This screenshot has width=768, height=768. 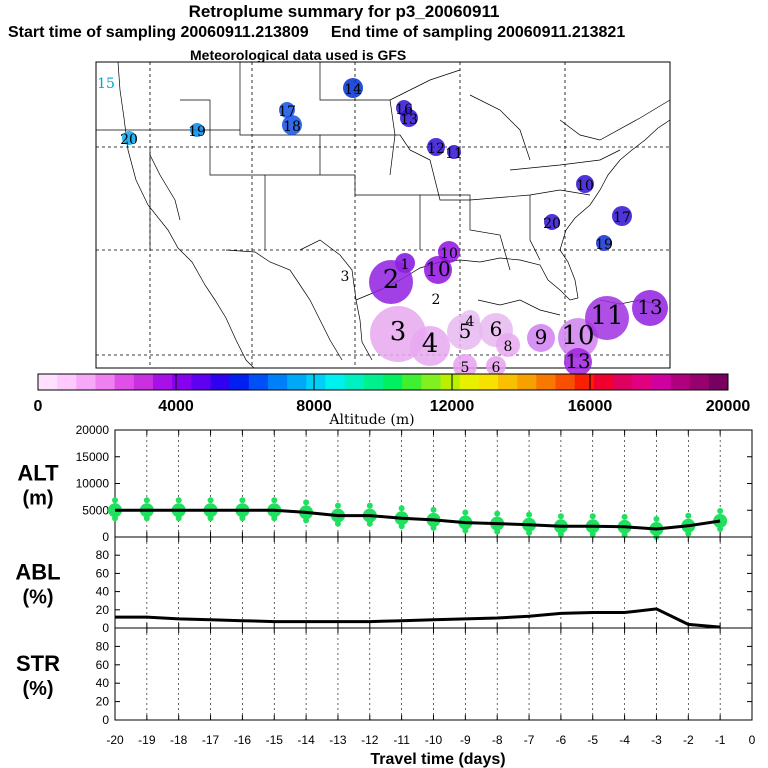 I want to click on plume-label: 11, so click(x=454, y=154).